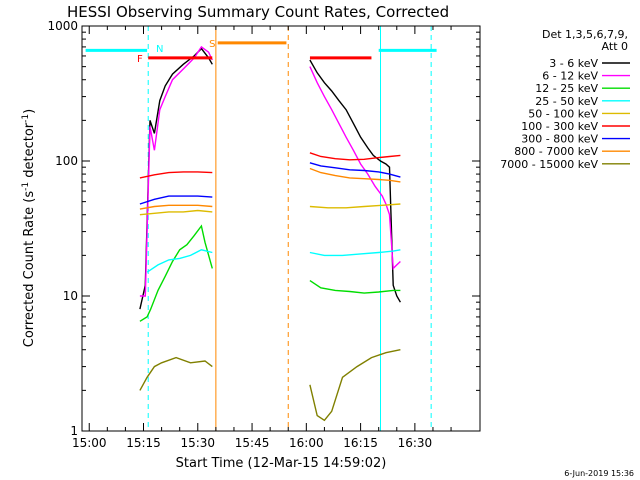  Describe the element at coordinates (212, 44) in the screenshot. I see `marker-letter-2: S` at that location.